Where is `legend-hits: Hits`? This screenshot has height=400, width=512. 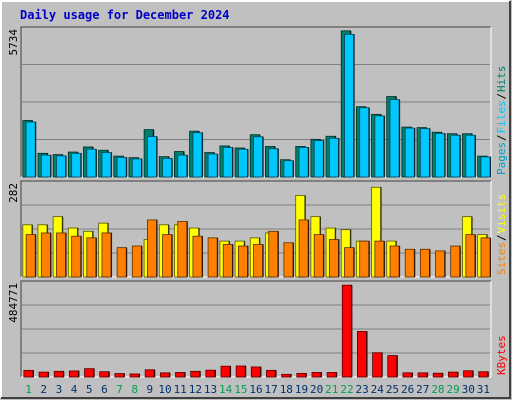
legend-hits: Hits is located at coordinates (501, 79).